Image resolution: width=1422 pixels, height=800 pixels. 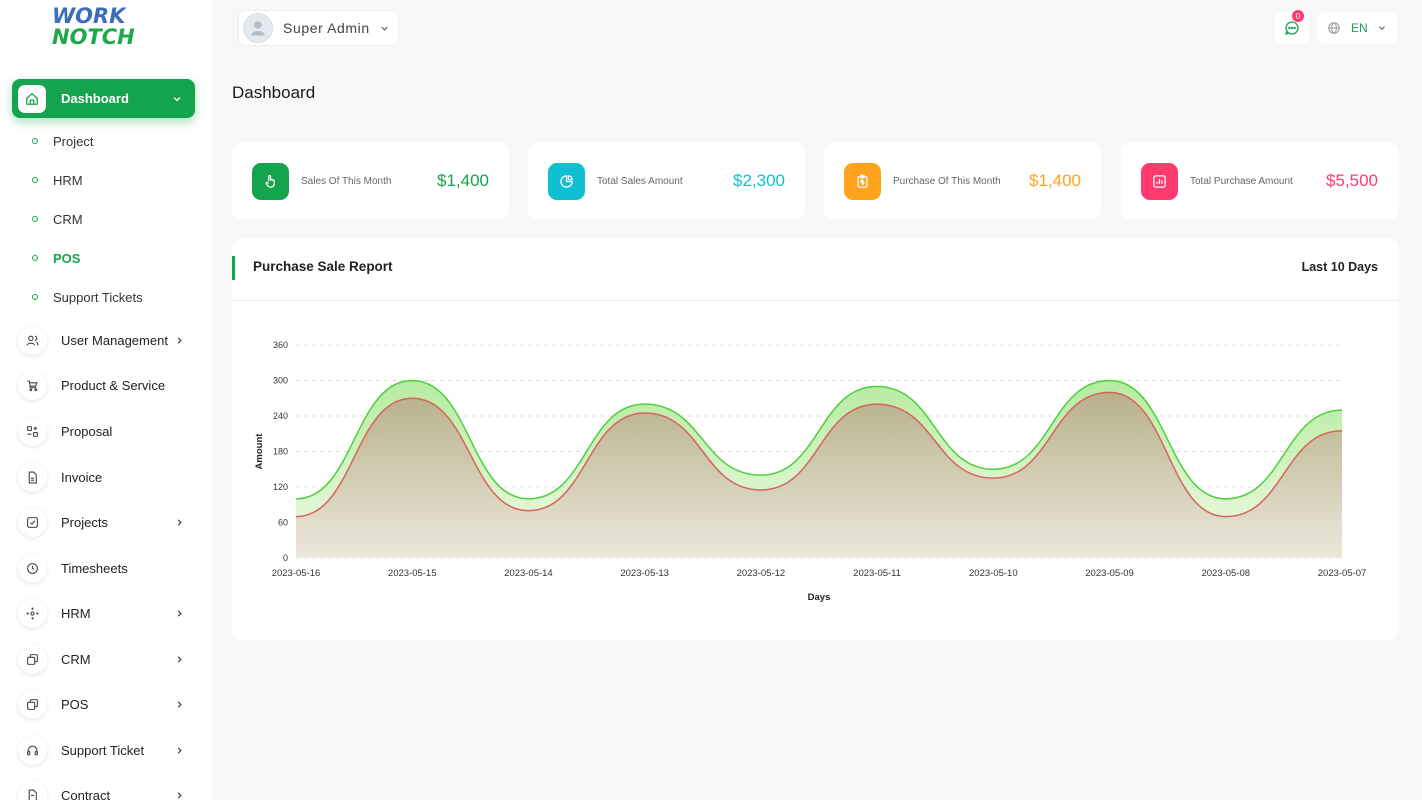 I want to click on sidebar-item-proposal: Proposal, so click(x=106, y=431).